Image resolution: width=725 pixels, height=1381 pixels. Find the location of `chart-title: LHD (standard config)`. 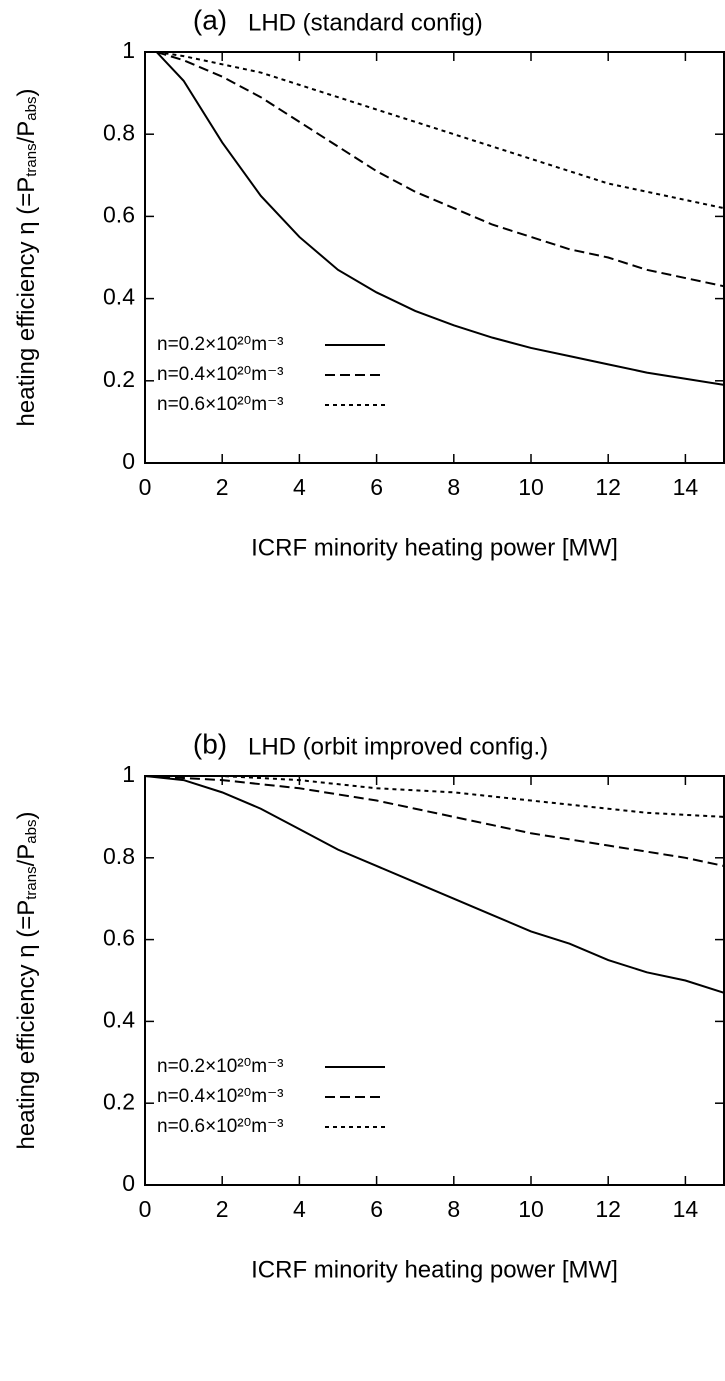

chart-title: LHD (standard config) is located at coordinates (365, 22).